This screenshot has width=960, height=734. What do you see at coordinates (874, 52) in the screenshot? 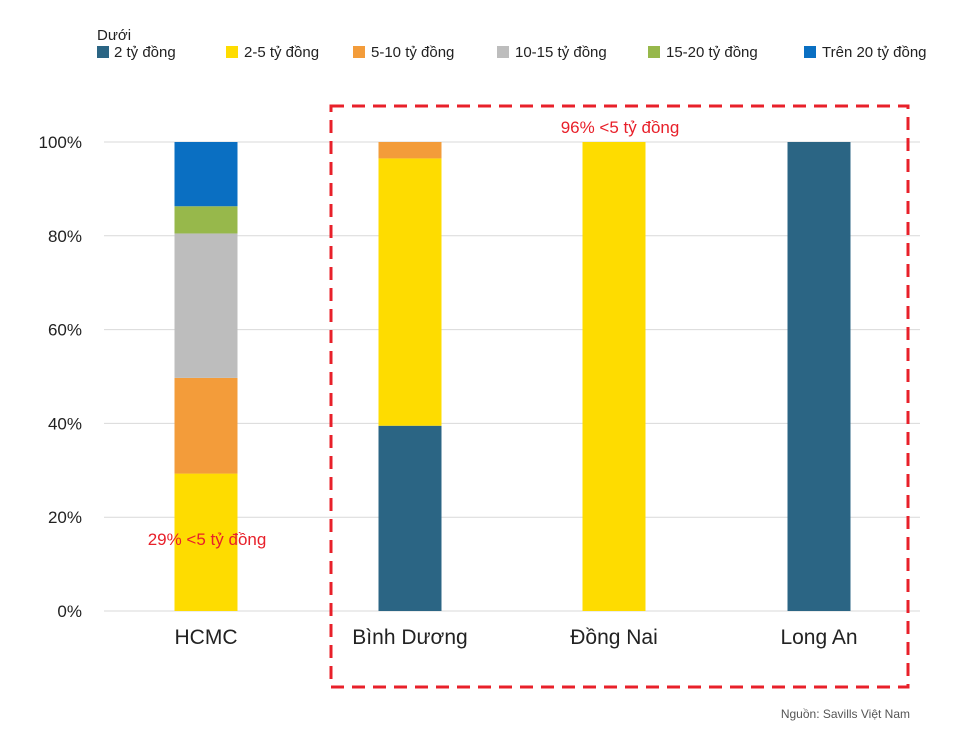
I see `legend-label: Trên 20 tỷ đồng` at bounding box center [874, 52].